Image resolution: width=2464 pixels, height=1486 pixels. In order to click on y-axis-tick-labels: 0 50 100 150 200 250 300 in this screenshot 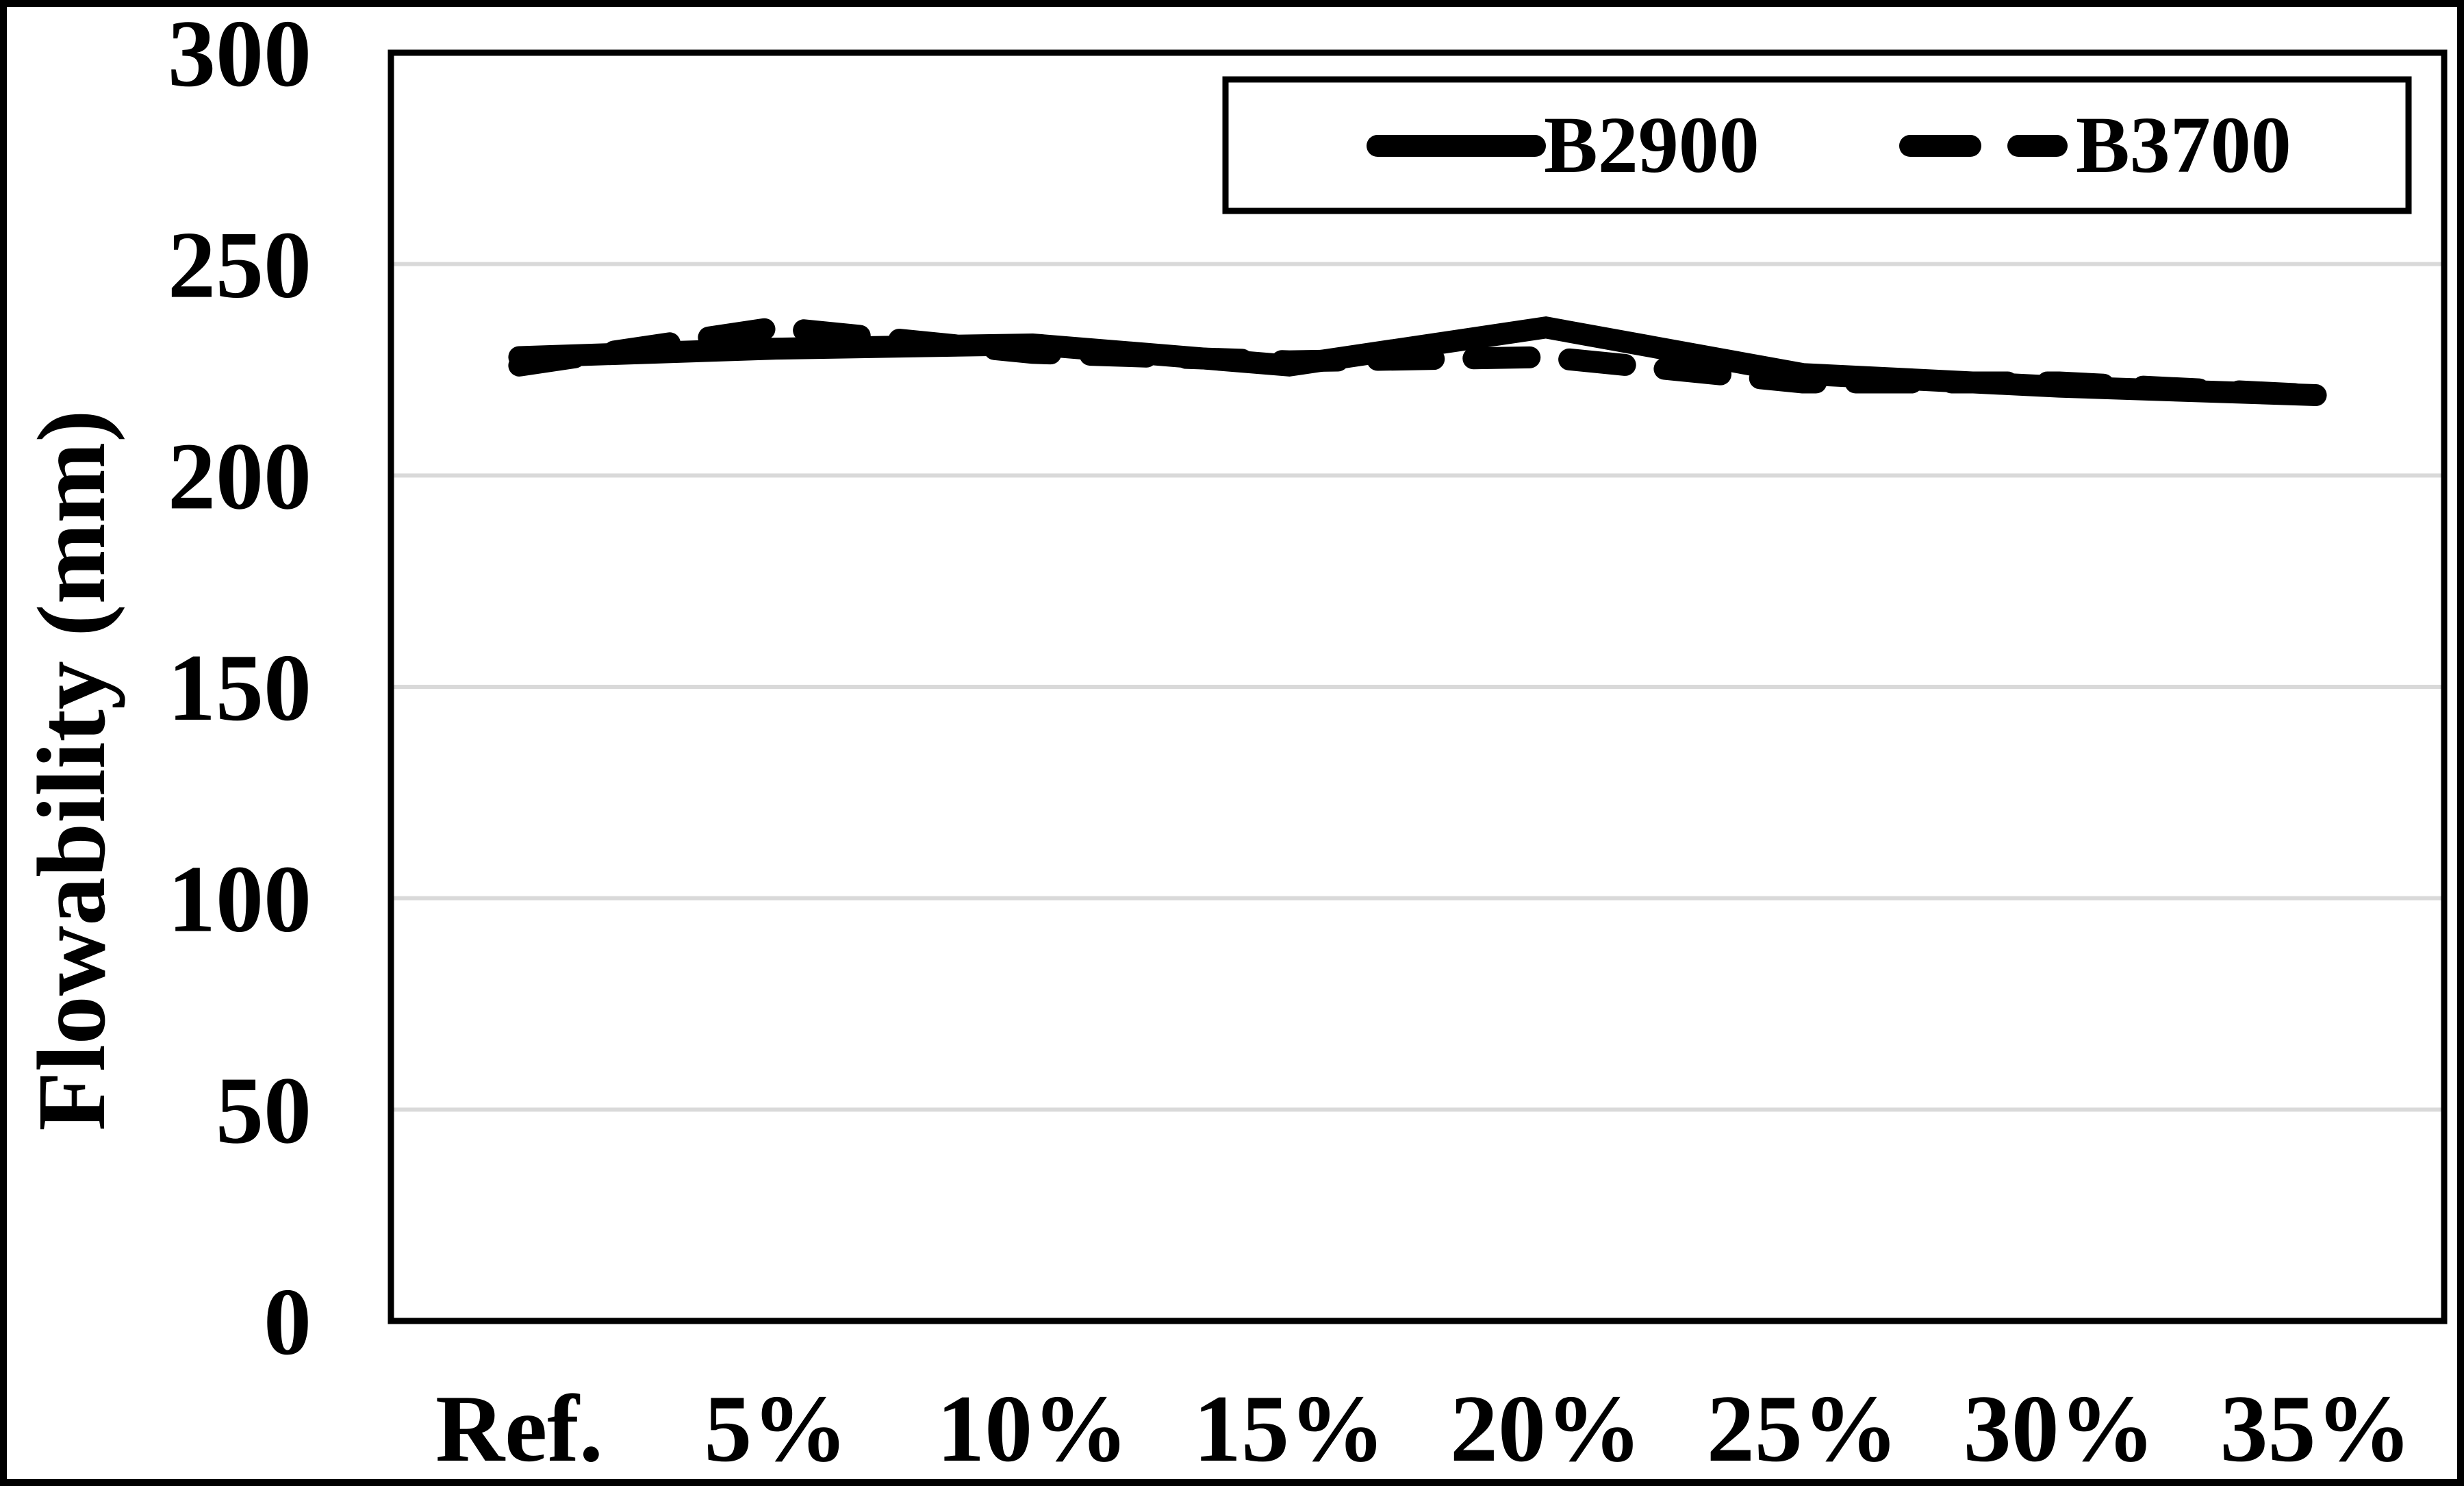, I will do `click(240, 688)`.